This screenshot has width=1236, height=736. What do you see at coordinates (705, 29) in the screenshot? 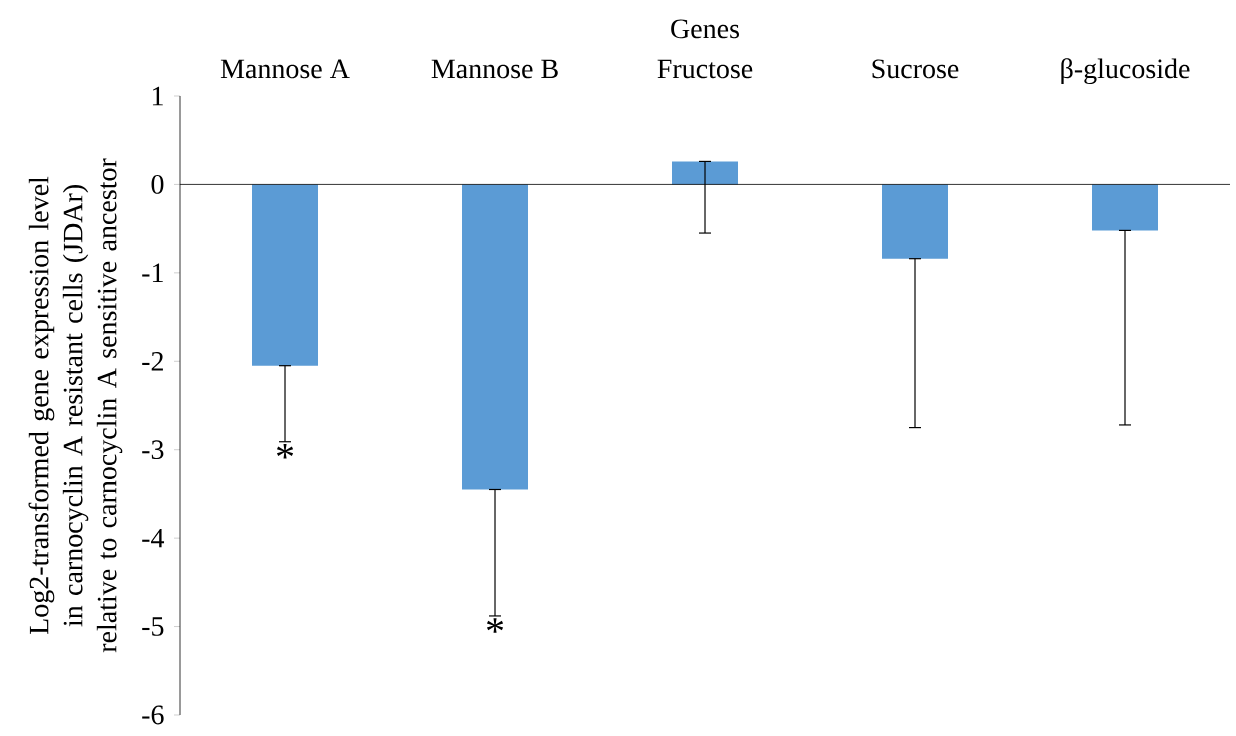
I see `x-axis-title: Genes` at bounding box center [705, 29].